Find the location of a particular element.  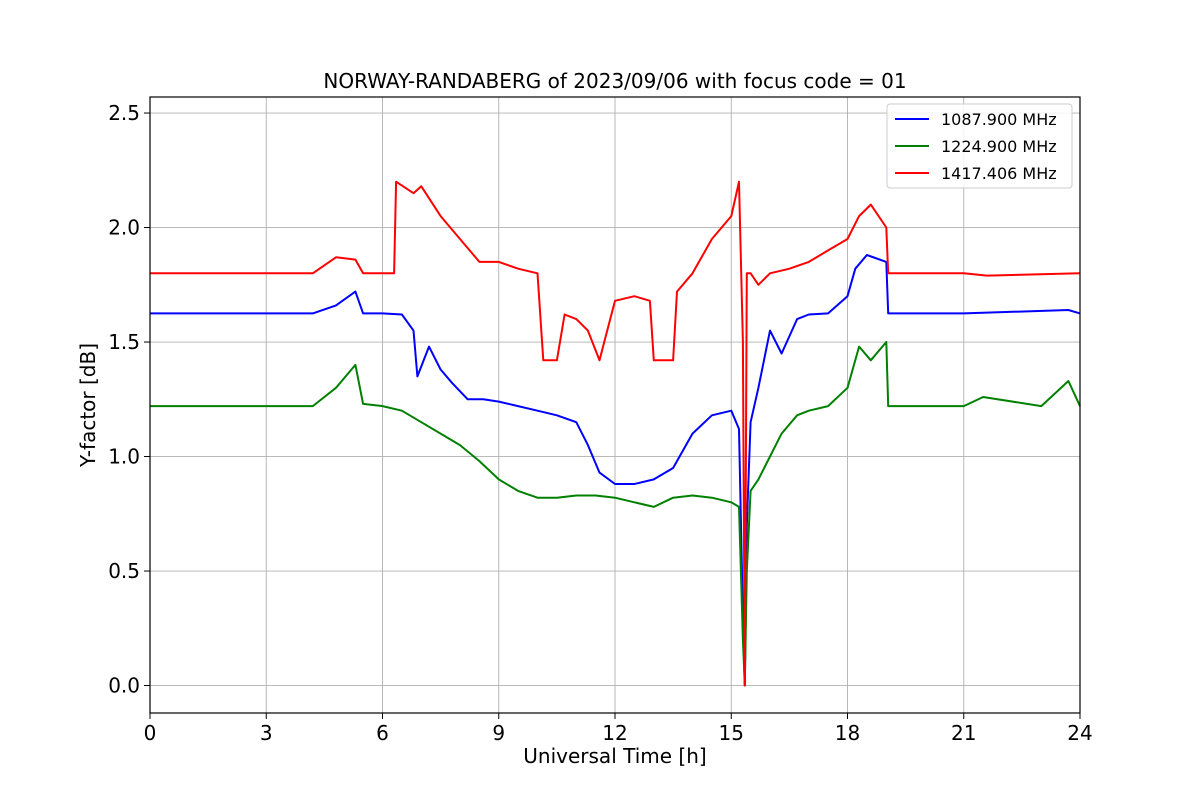

x-axis-label: Universal Time [h] is located at coordinates (614, 756).